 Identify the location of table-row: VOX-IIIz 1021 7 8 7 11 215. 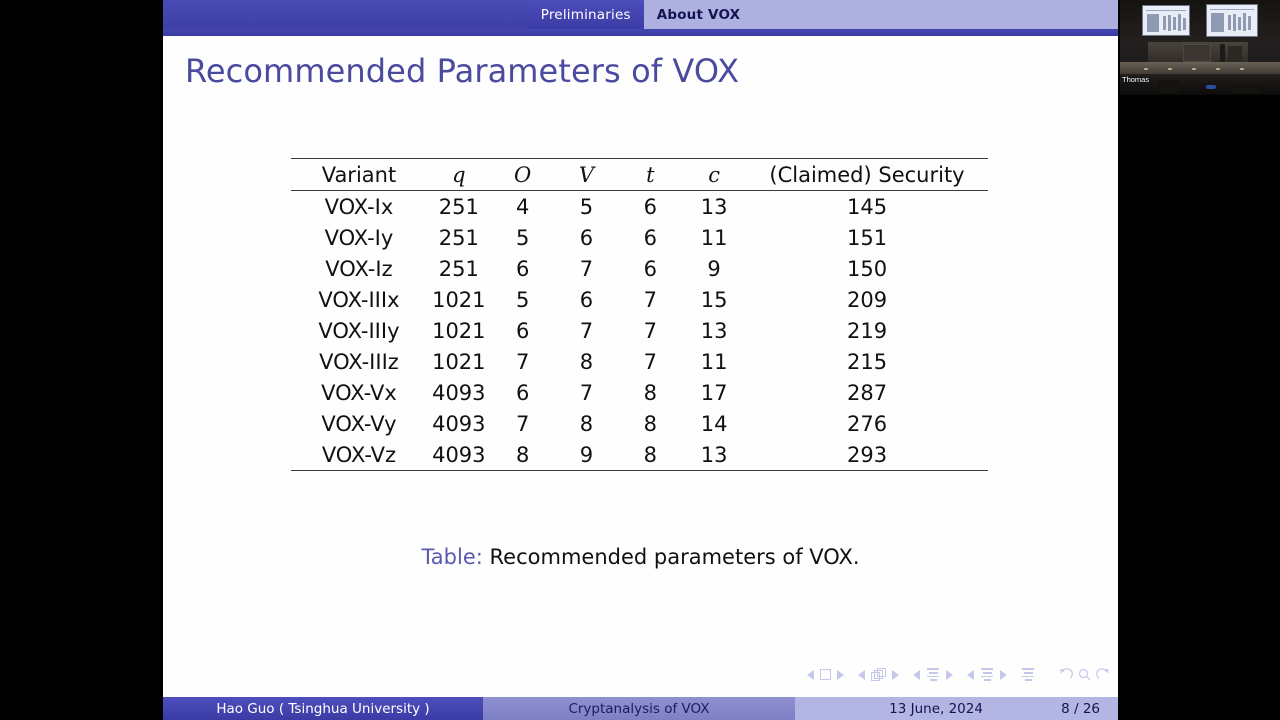
(639, 361).